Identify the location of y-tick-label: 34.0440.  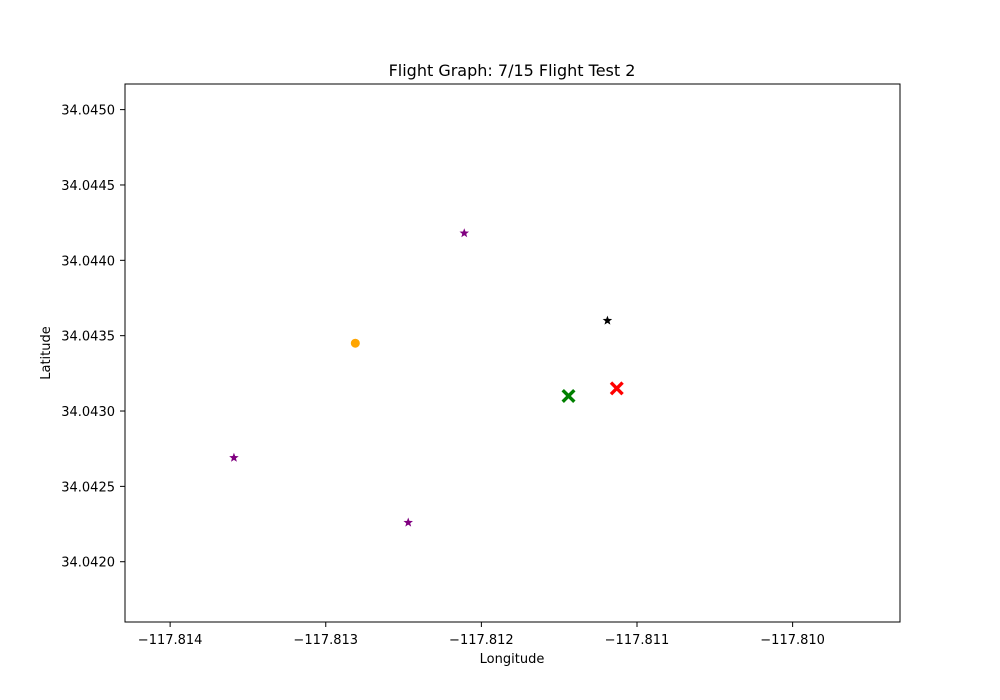
(88, 261).